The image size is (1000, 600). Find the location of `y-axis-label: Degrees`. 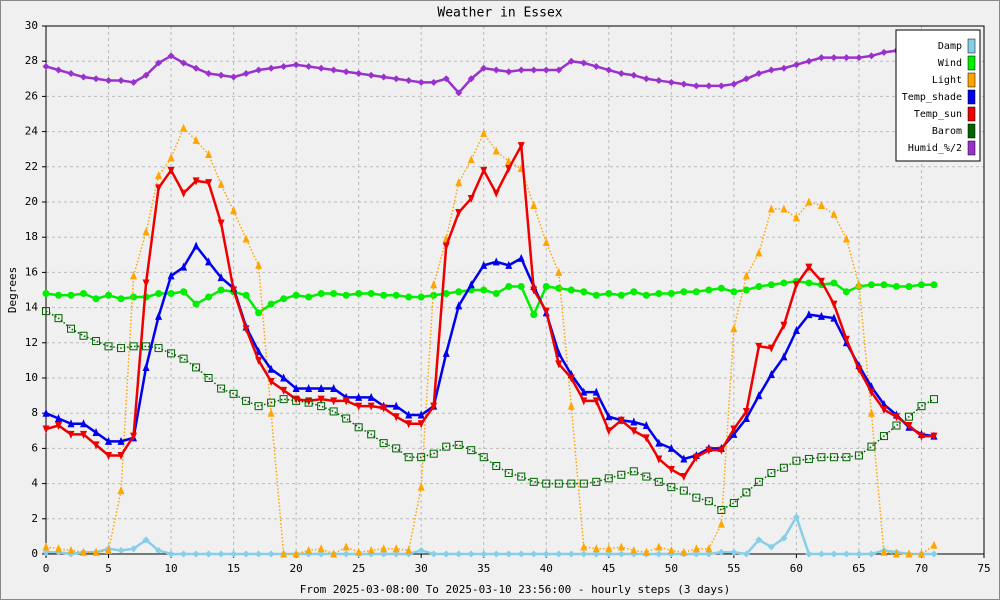

y-axis-label: Degrees is located at coordinates (12, 290).